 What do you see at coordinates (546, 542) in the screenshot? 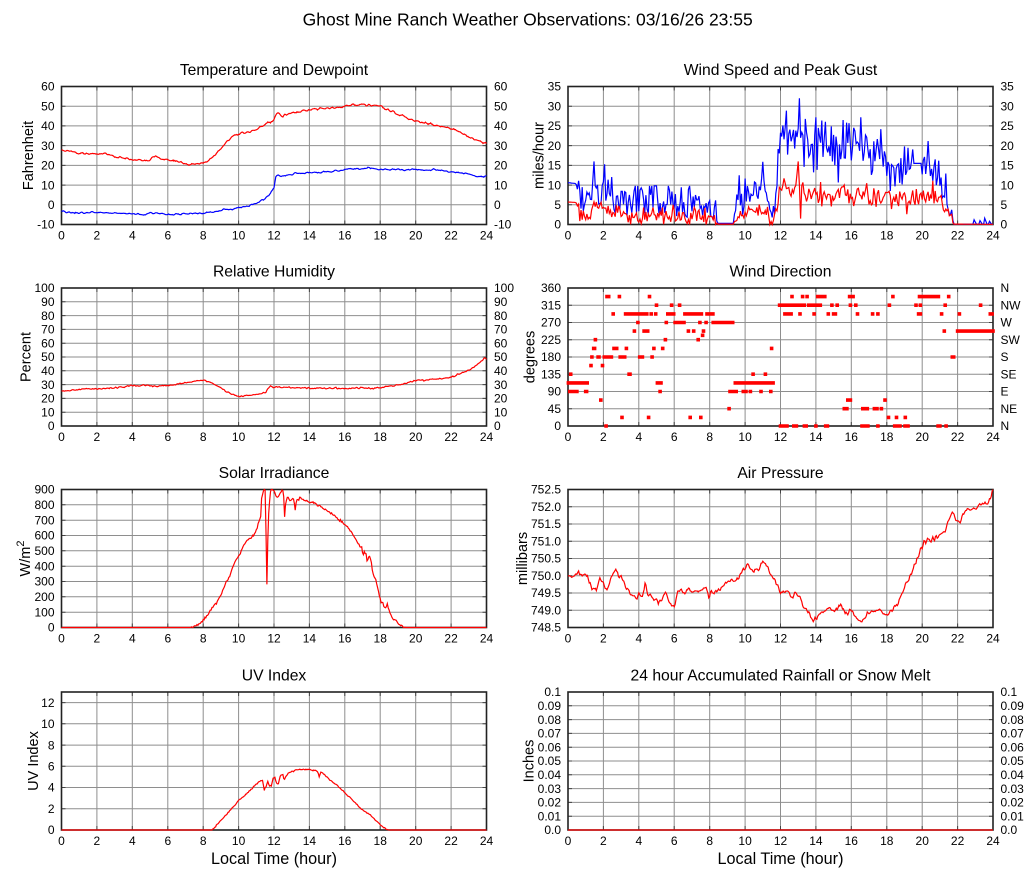
I see `svg-text: 751.0` at bounding box center [546, 542].